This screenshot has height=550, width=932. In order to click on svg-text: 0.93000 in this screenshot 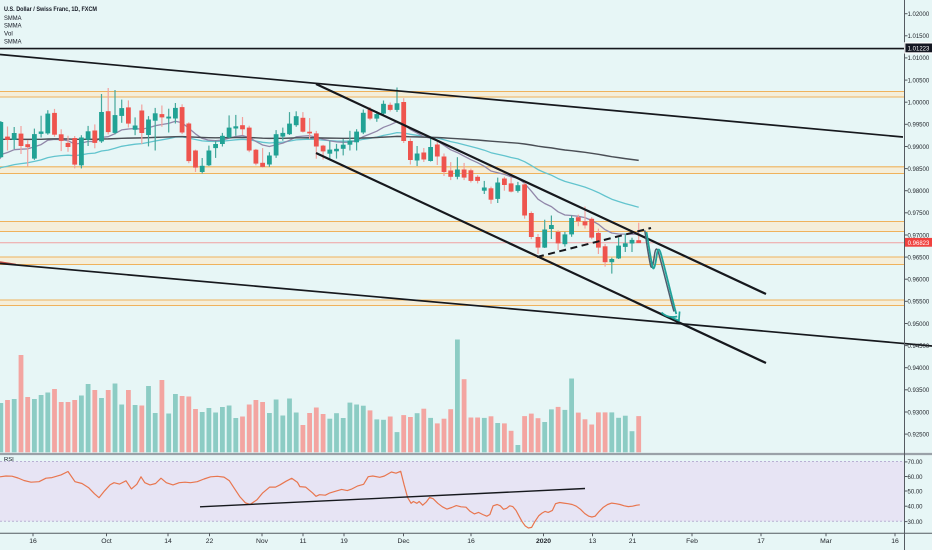, I will do `click(919, 413)`.